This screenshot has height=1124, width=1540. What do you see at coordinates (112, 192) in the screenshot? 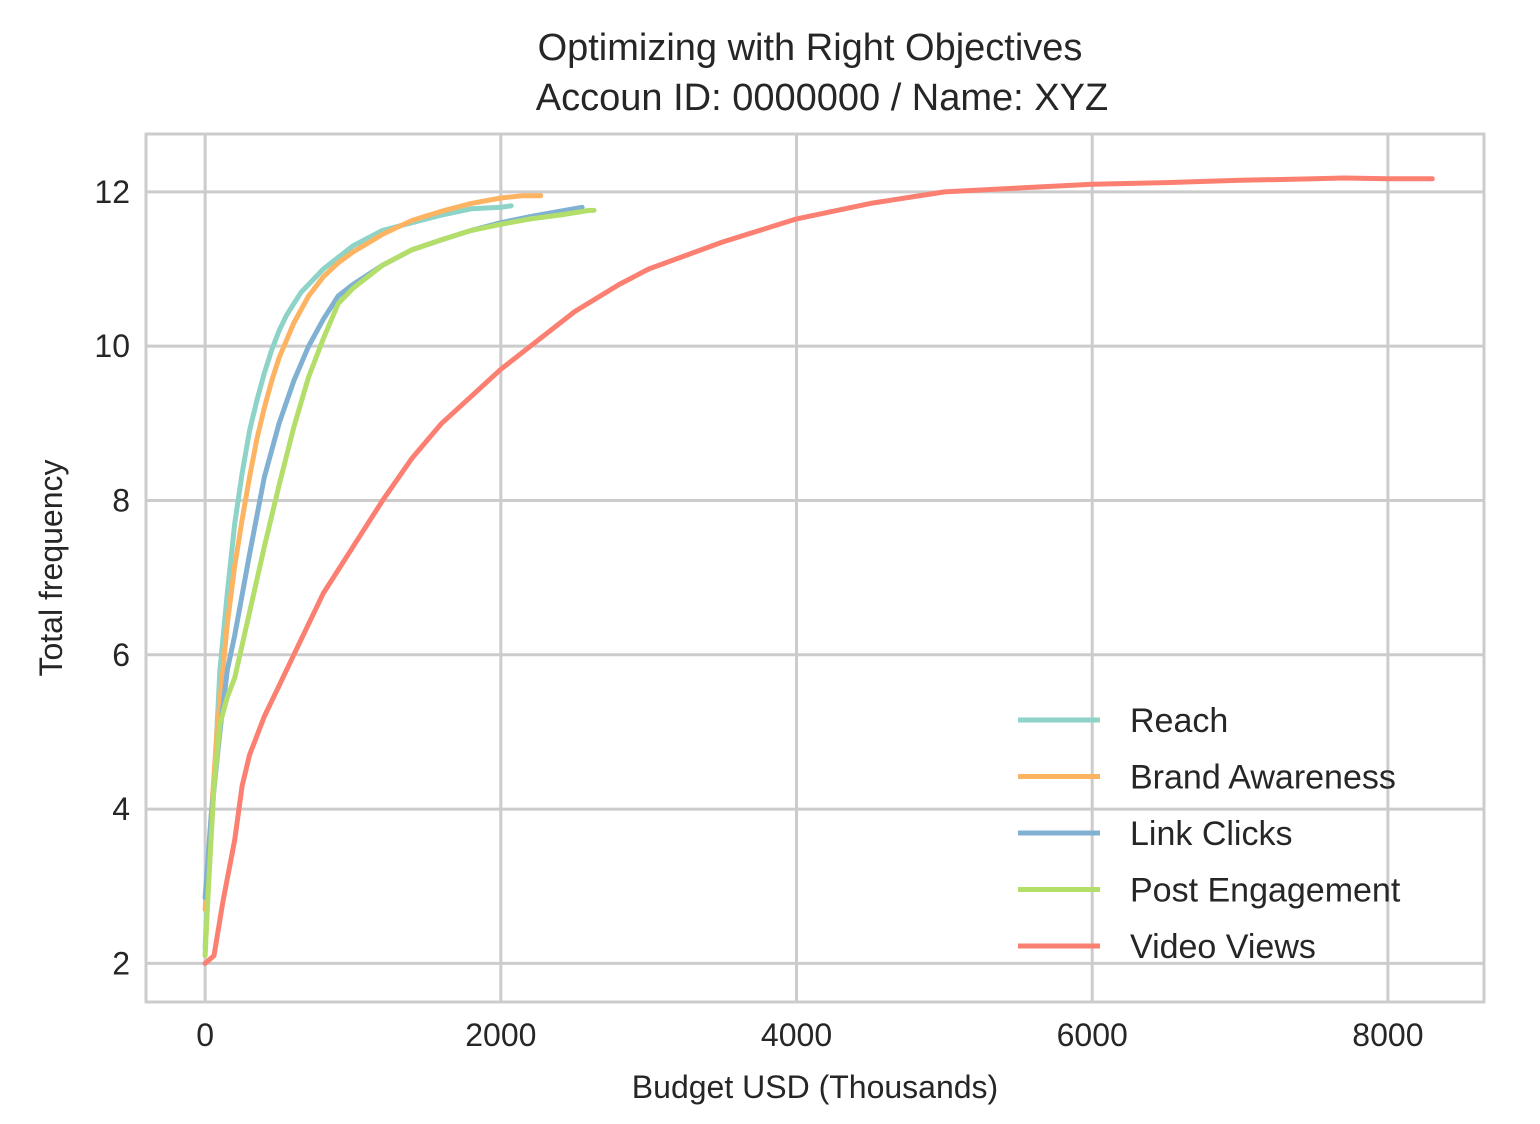
I see `y-tick-label: 12` at bounding box center [112, 192].